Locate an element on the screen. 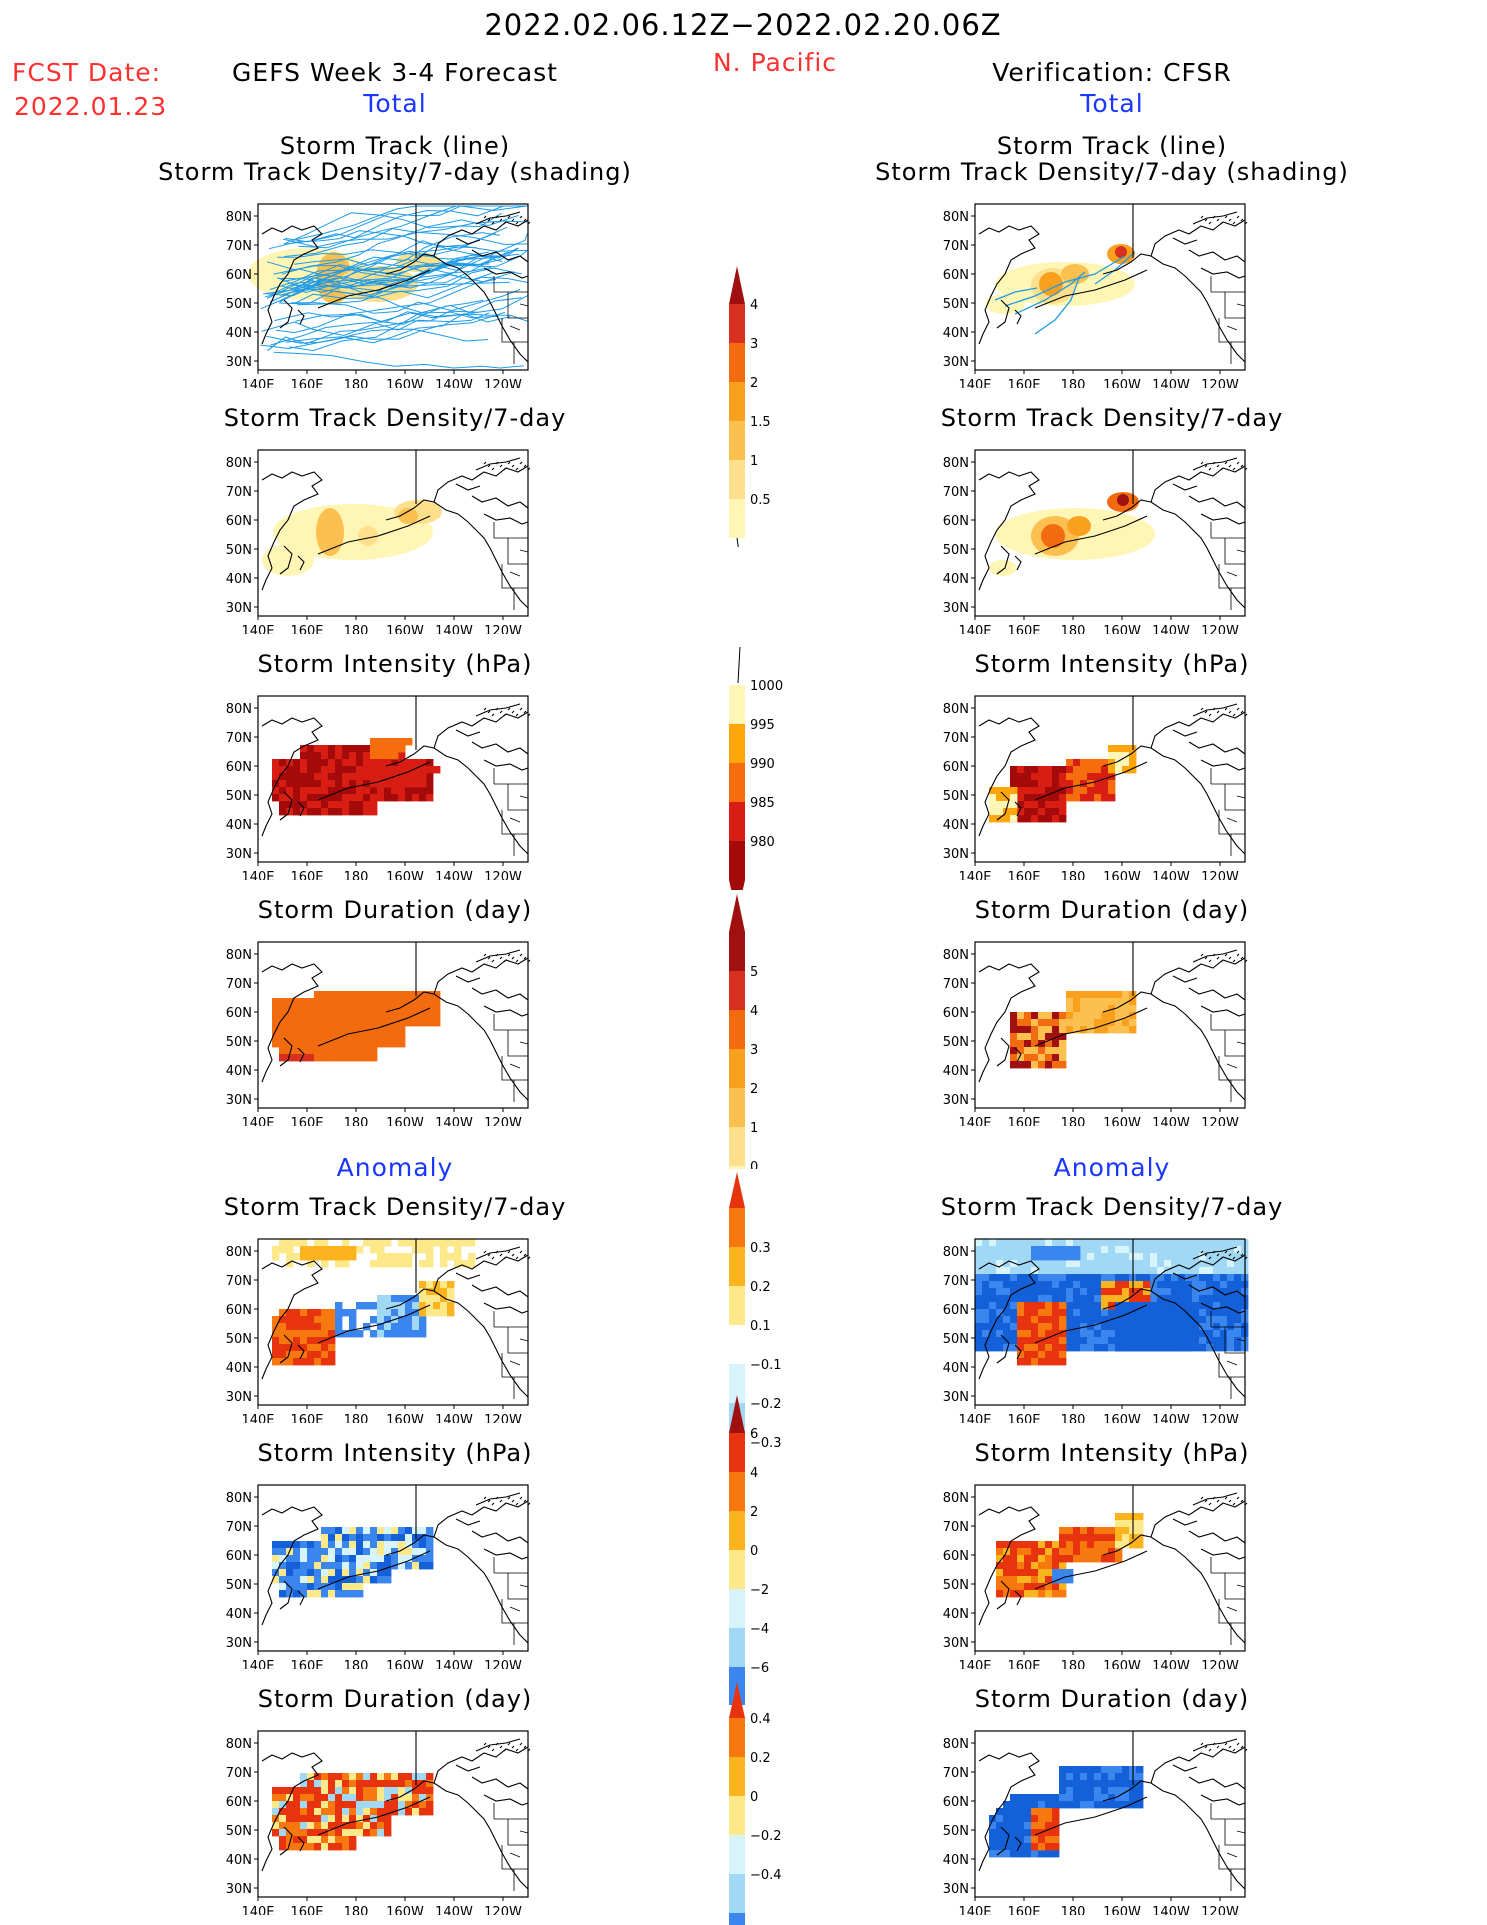 This screenshot has height=1925, width=1487. cfsr-intensity-anom-lat-label: 80N is located at coordinates (956, 1498).